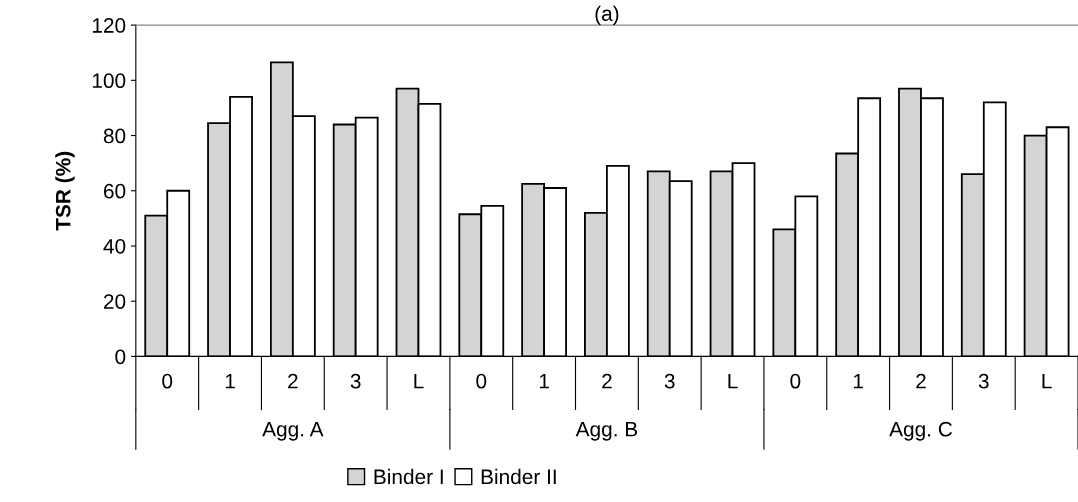  Describe the element at coordinates (109, 81) in the screenshot. I see `y-tick-label: 100` at that location.